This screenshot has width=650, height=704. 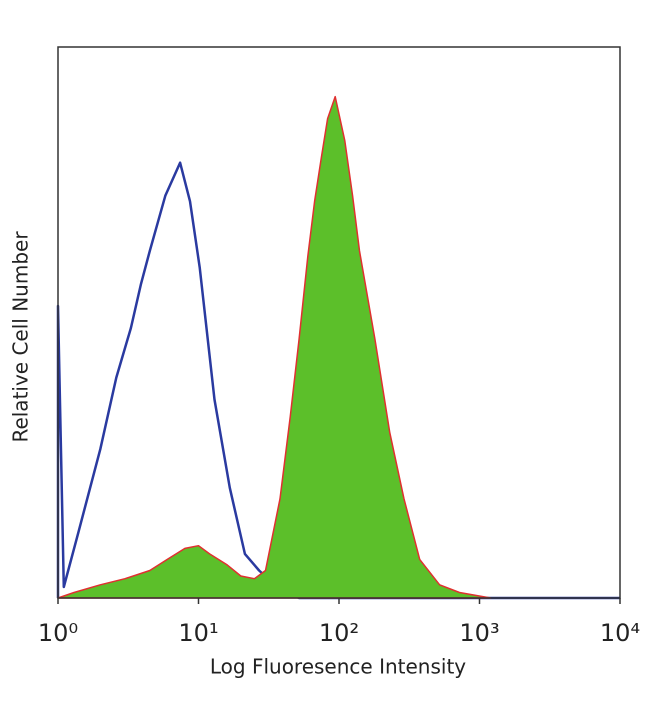 I want to click on x-tick-label: 10¹, so click(x=198, y=633).